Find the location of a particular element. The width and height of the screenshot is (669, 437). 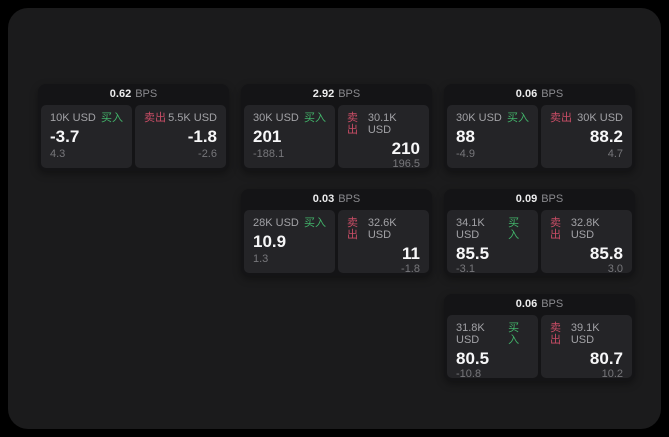

buy-sub-value: -3.1 is located at coordinates (465, 268).